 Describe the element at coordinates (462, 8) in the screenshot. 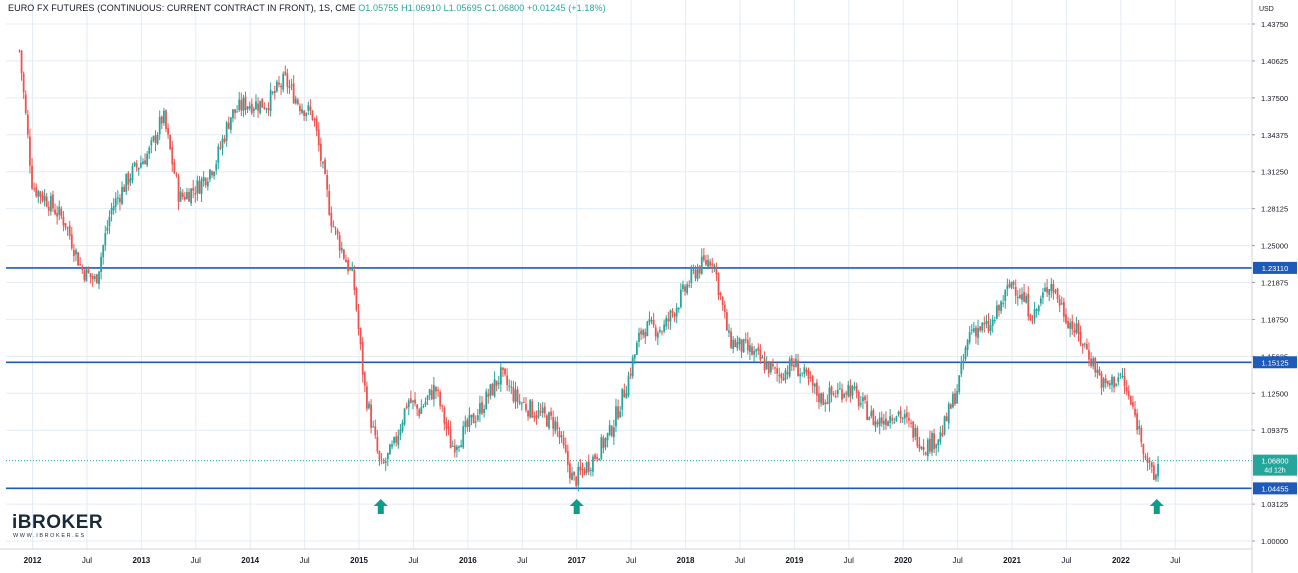

I see `low-value: L1.05695` at that location.